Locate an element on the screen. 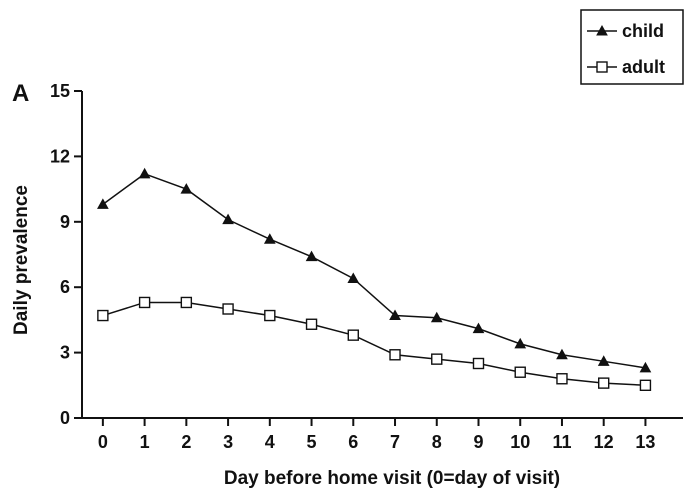  y-tick-label: 6 is located at coordinates (65, 287).